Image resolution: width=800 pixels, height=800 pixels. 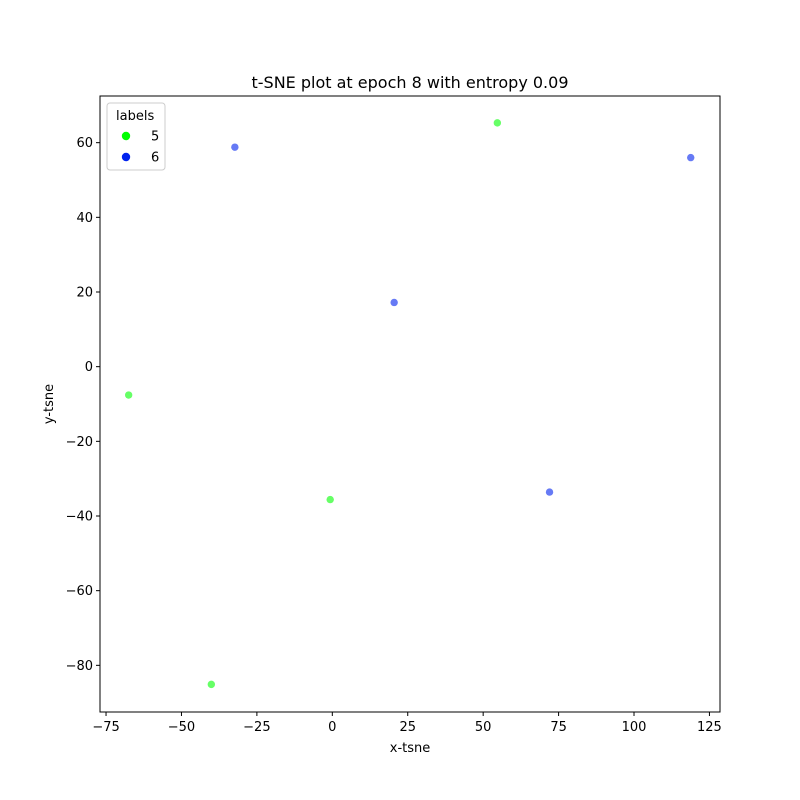 What do you see at coordinates (83, 405) in the screenshot?
I see `y-axis-ticks: −80 −60 −40 −20 0 20 40 60` at bounding box center [83, 405].